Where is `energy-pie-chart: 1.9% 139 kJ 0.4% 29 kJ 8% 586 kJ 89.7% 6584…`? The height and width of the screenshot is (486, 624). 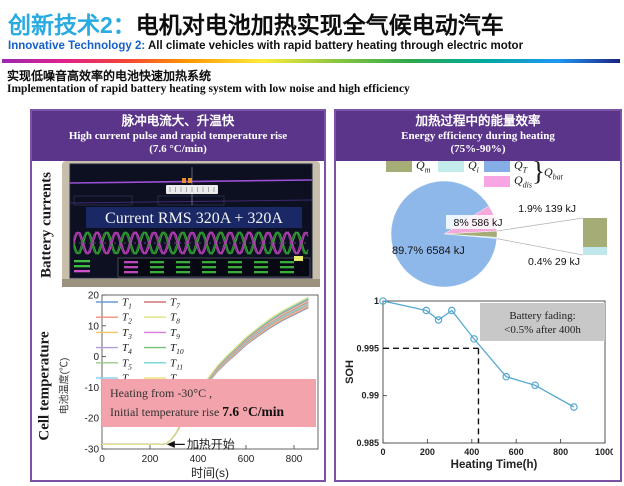 energy-pie-chart: 1.9% 139 kJ 0.4% 29 kJ 8% 586 kJ 89.7% 6584… is located at coordinates (498, 234).